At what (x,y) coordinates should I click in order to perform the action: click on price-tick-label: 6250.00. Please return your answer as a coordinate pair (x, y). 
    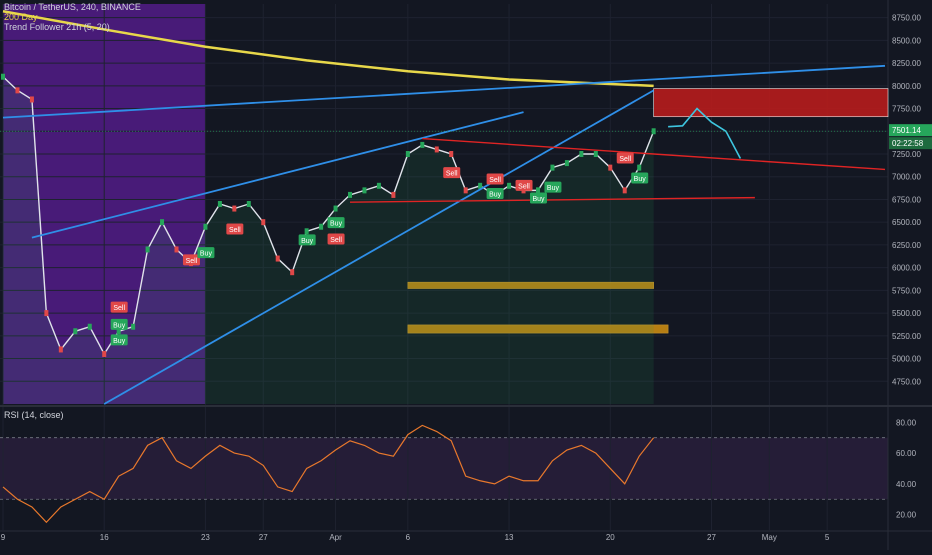
    Looking at the image, I should click on (906, 245).